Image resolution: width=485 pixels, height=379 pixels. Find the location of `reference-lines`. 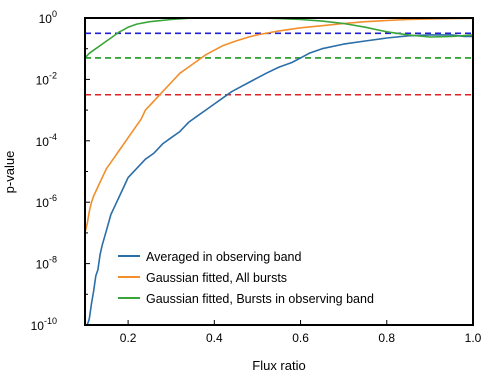

reference-lines is located at coordinates (279, 64).